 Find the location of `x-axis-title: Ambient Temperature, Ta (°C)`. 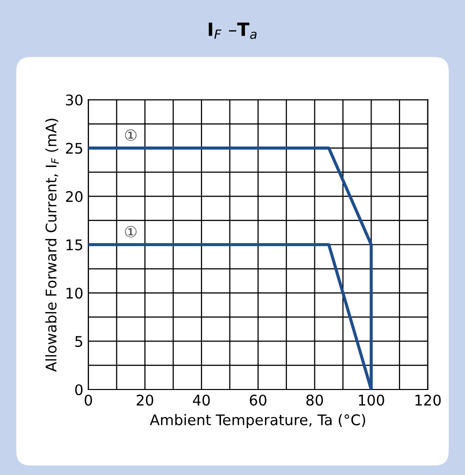

x-axis-title: Ambient Temperature, Ta (°C) is located at coordinates (258, 421).